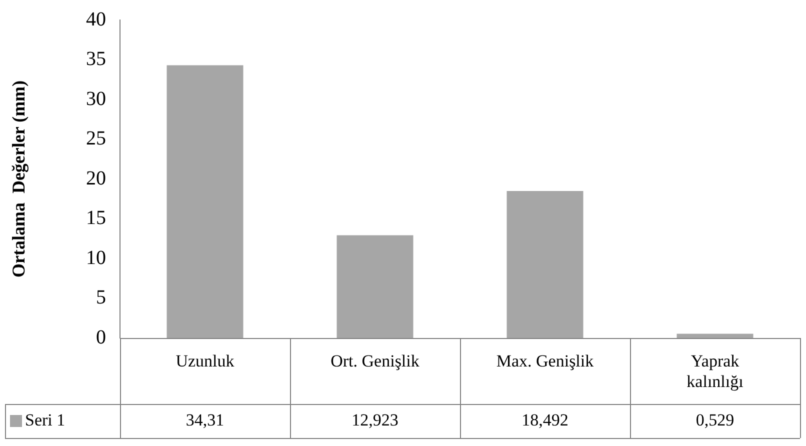 This screenshot has height=446, width=806. Describe the element at coordinates (96, 178) in the screenshot. I see `y-tick-label: 20` at that location.